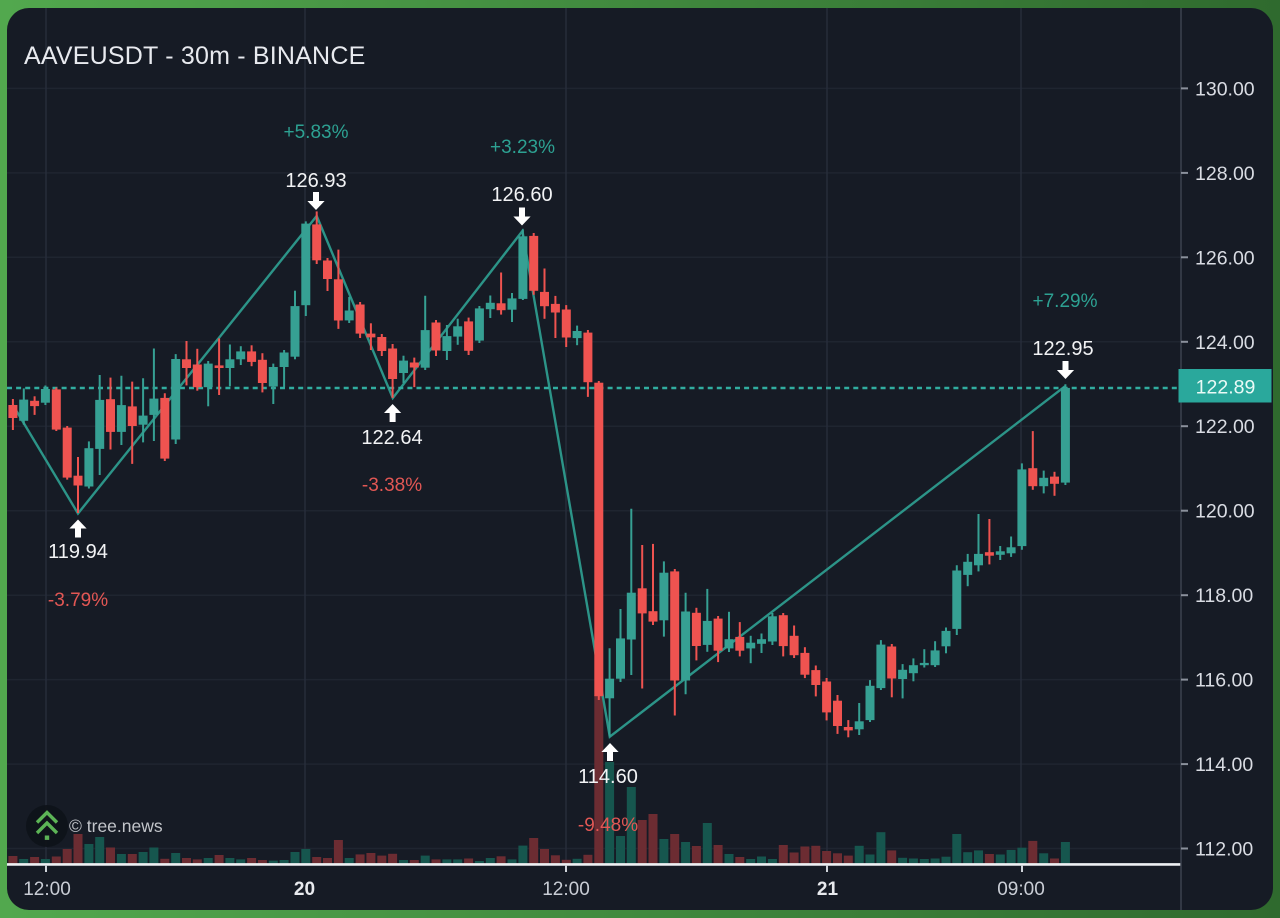  What do you see at coordinates (316, 132) in the screenshot?
I see `svg-text: +5.83%` at bounding box center [316, 132].